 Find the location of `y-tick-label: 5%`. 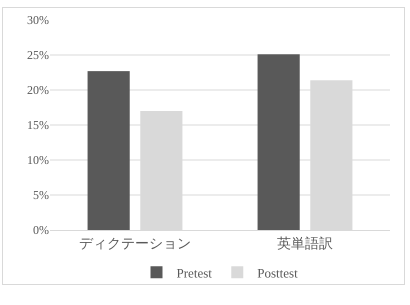

y-tick-label: 5% is located at coordinates (41, 195).